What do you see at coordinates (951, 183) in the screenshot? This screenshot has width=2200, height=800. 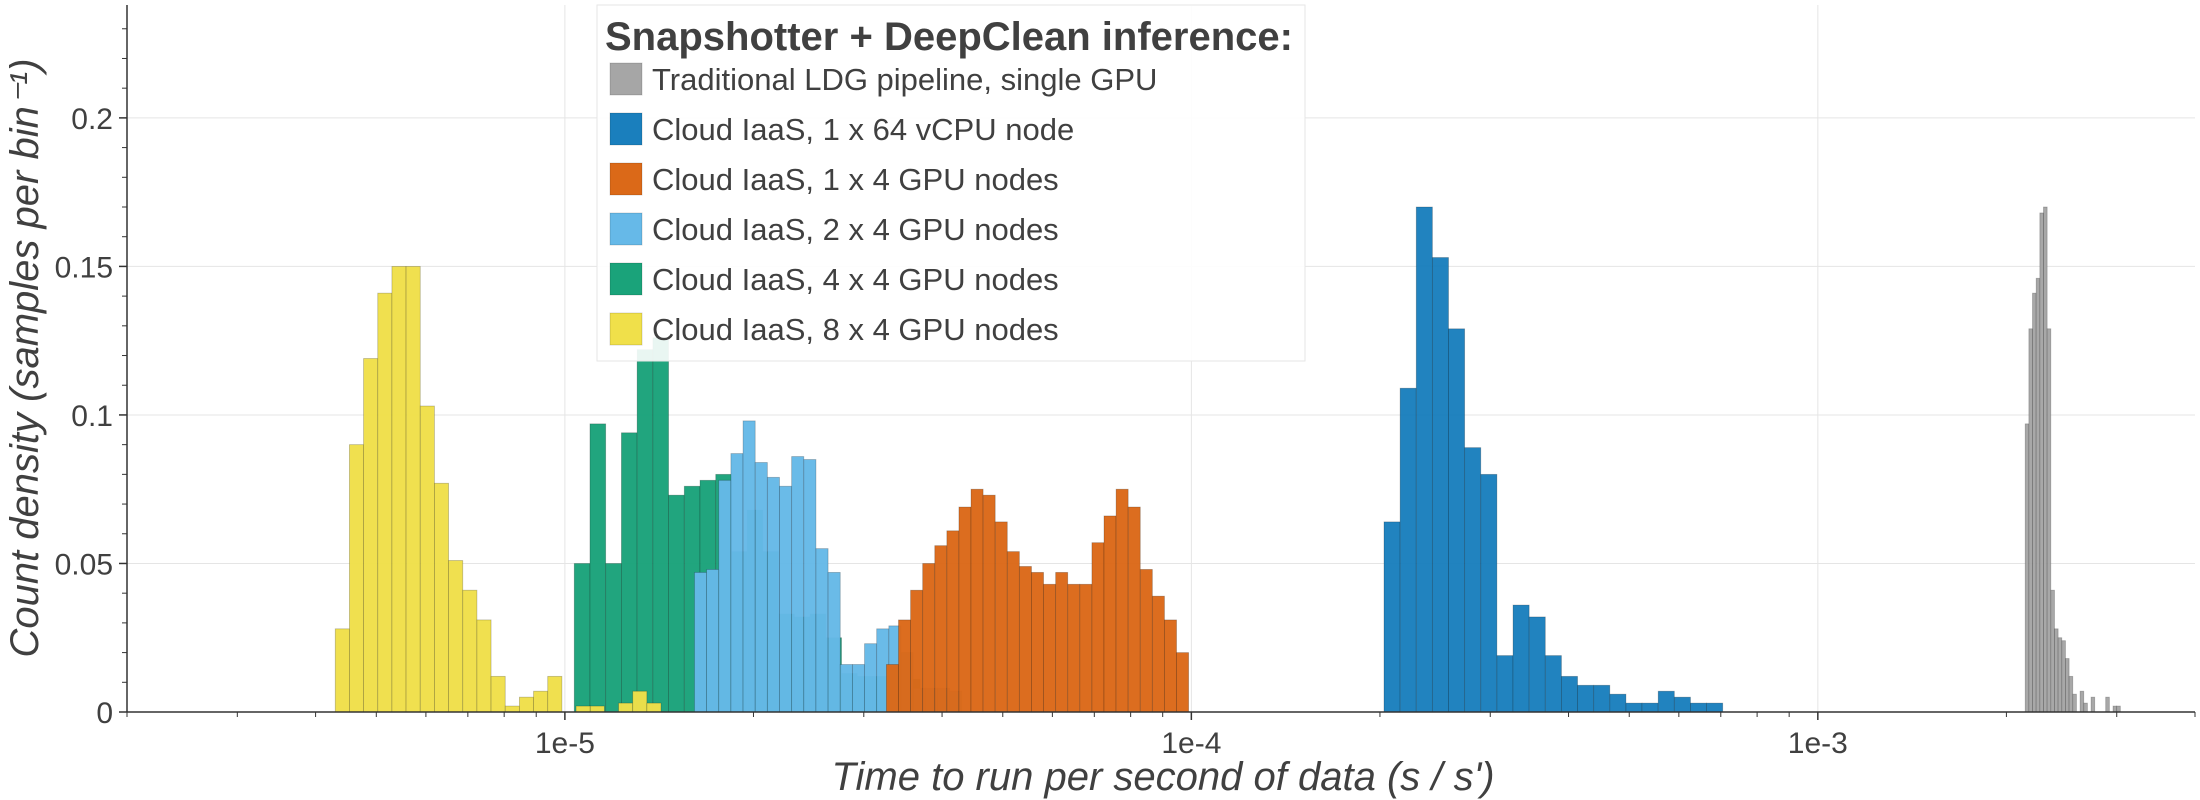 I see `legend-box` at bounding box center [951, 183].